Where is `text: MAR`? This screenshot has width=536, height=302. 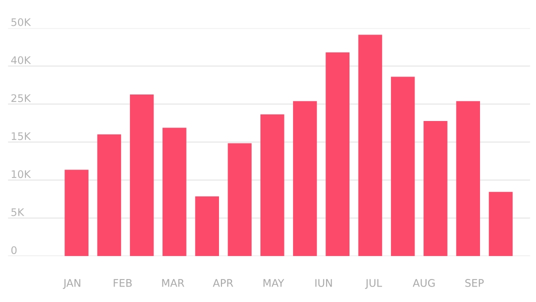
text: MAR is located at coordinates (173, 283).